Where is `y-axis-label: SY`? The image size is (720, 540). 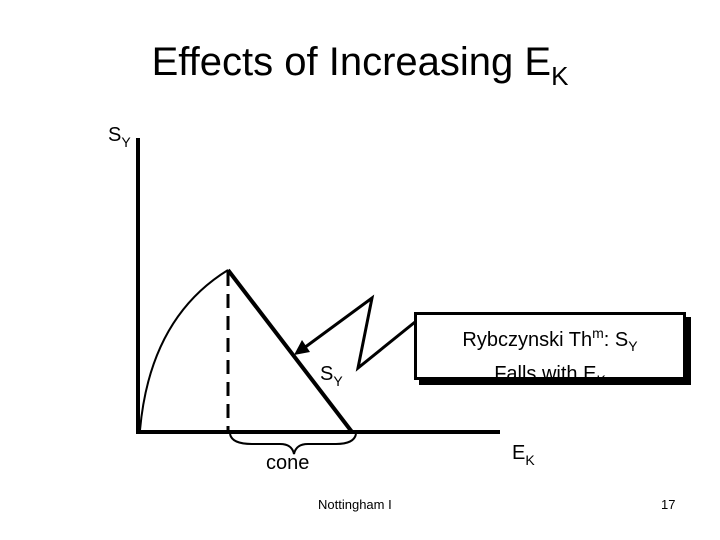
y-axis-label: SY is located at coordinates (119, 137).